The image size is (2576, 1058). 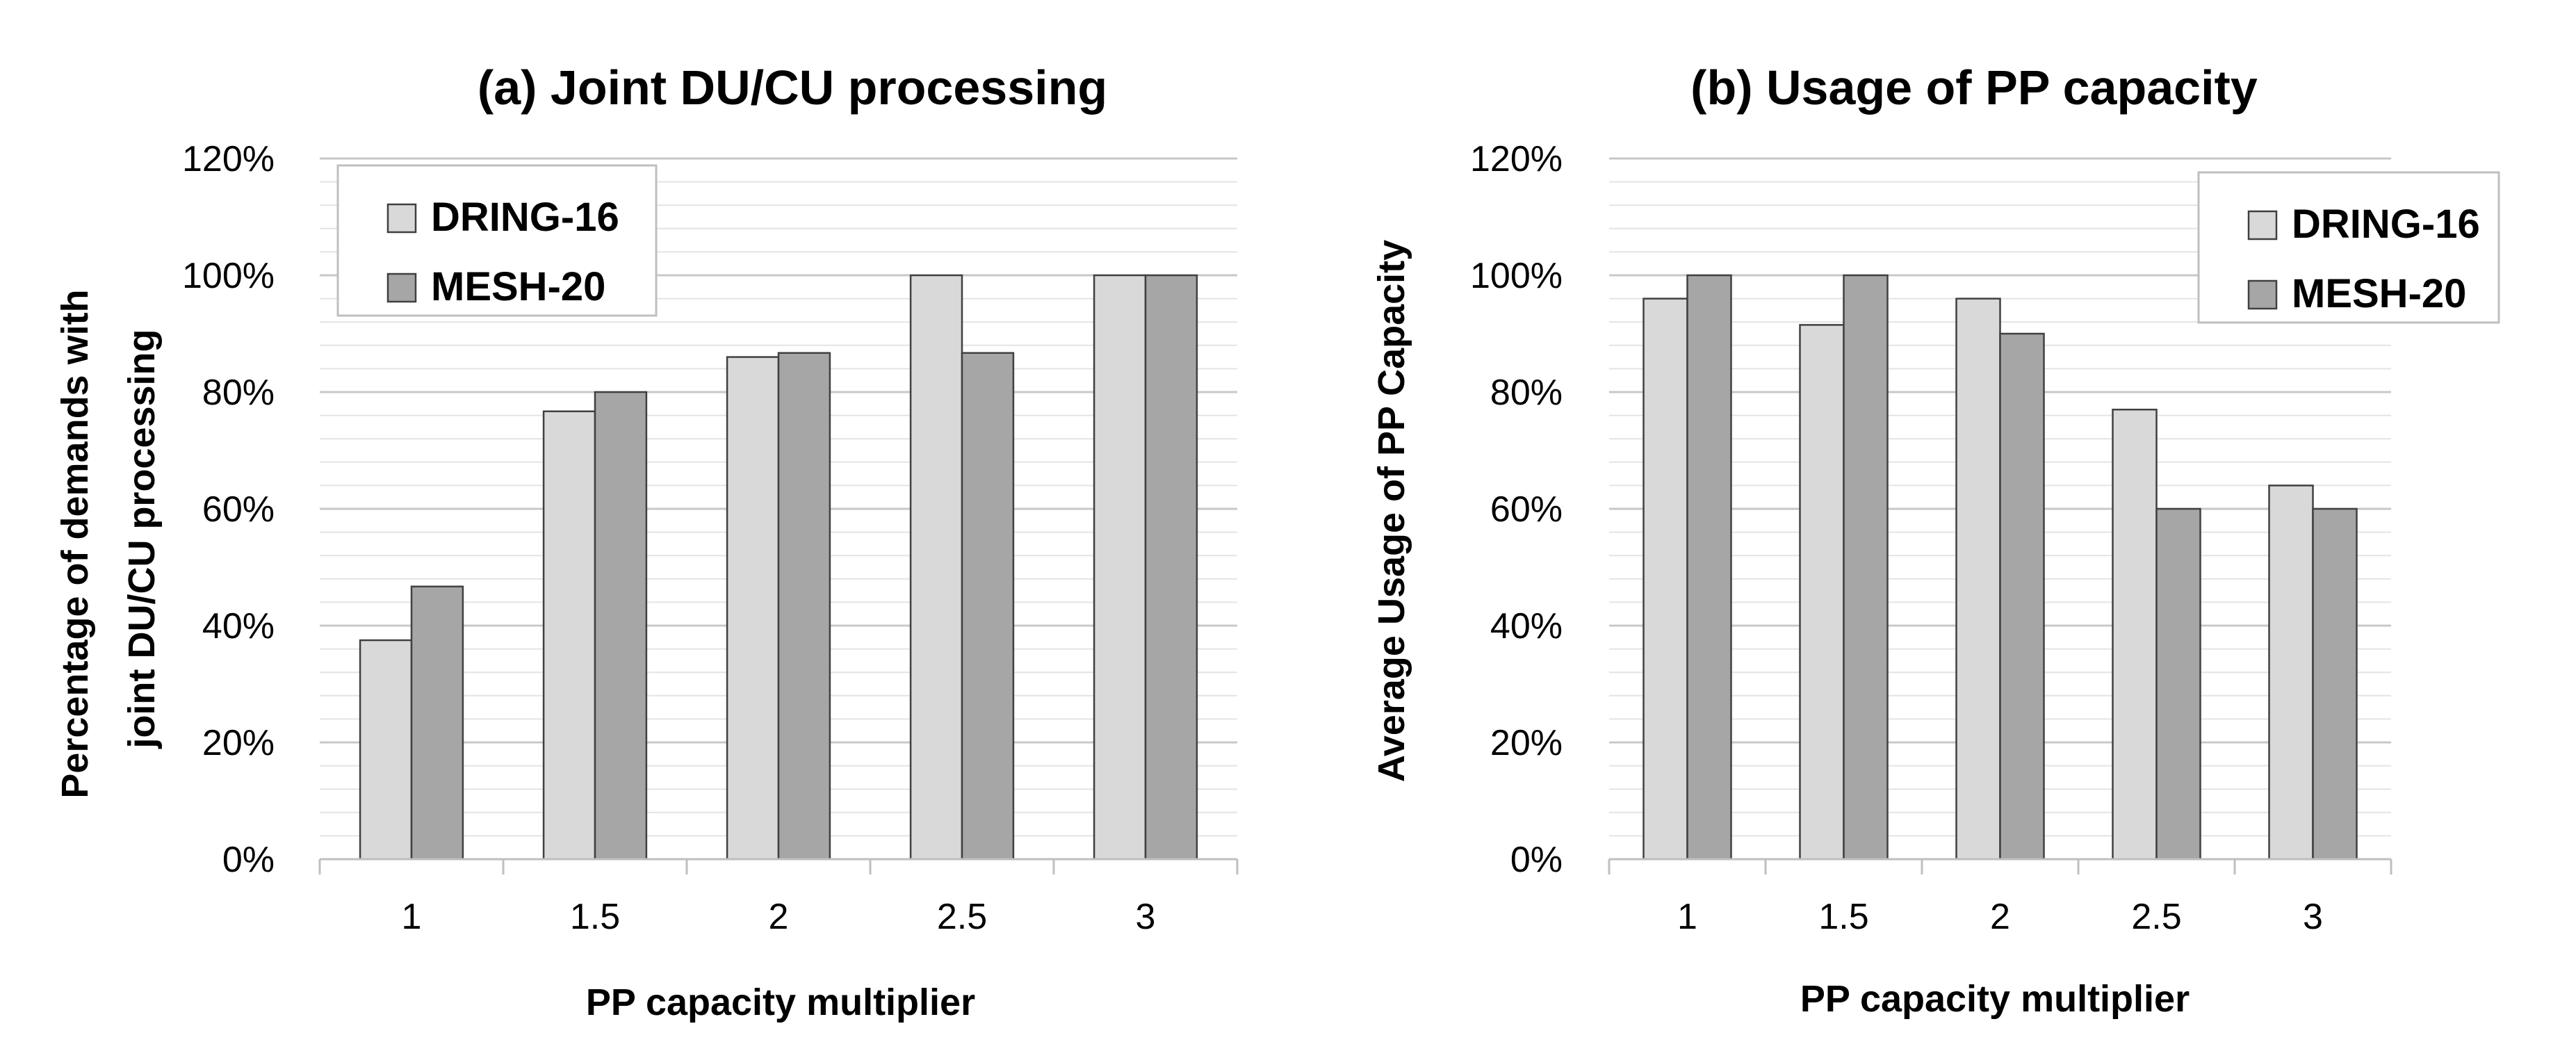 I want to click on chart-b-x-axis: 1 1.5 2 2.5 3, so click(x=2000, y=897).